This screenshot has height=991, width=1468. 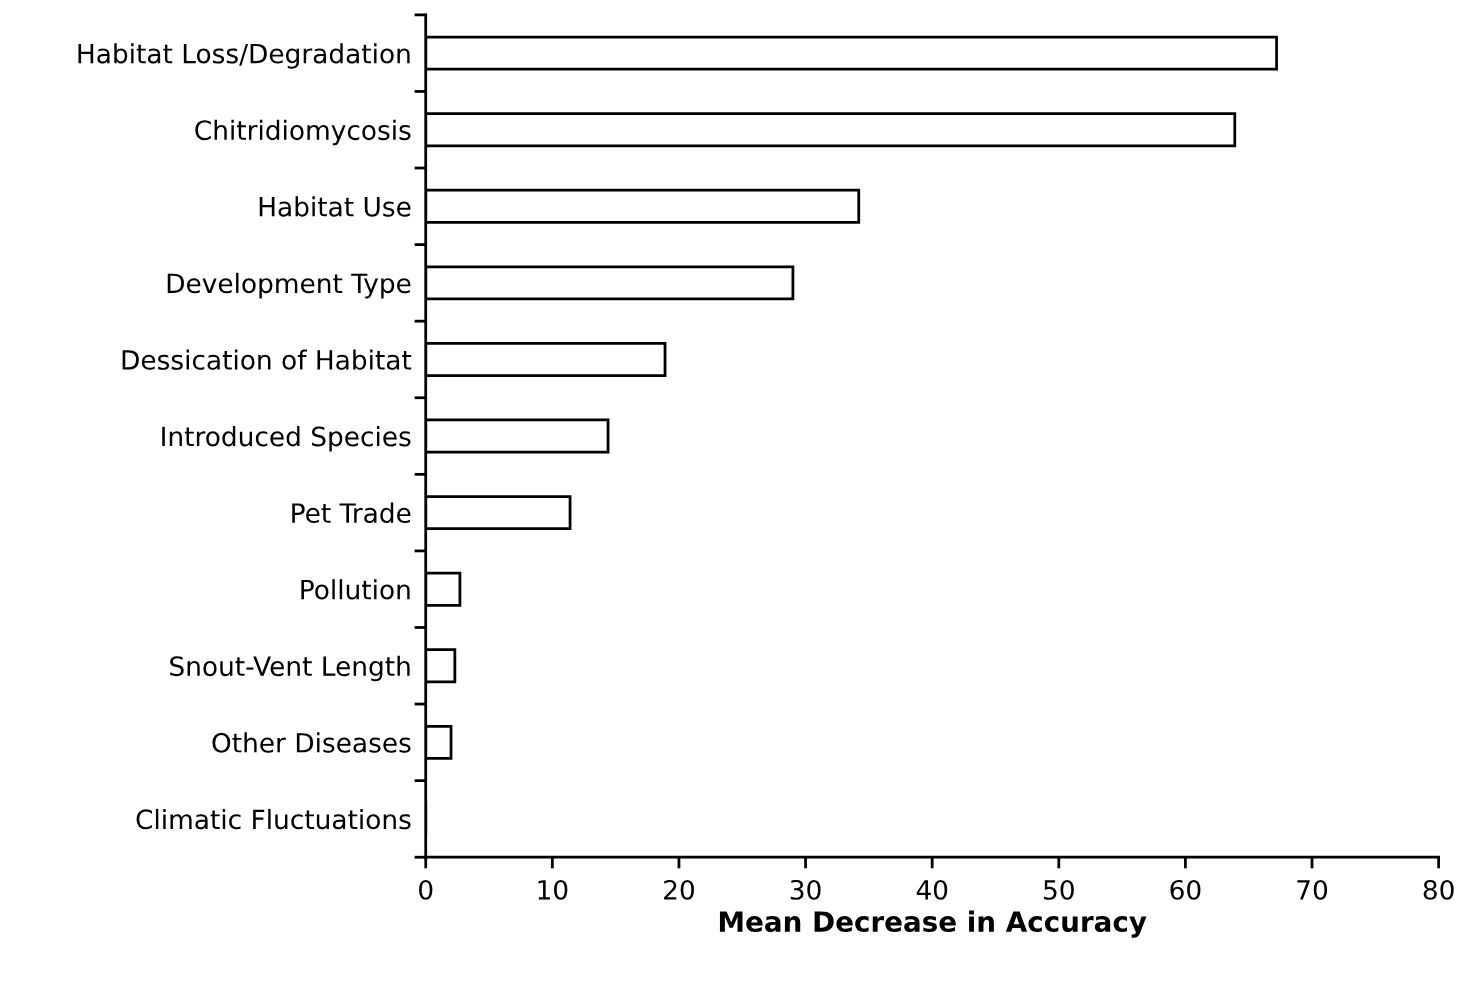 What do you see at coordinates (805, 889) in the screenshot?
I see `x-tick-label: 30` at bounding box center [805, 889].